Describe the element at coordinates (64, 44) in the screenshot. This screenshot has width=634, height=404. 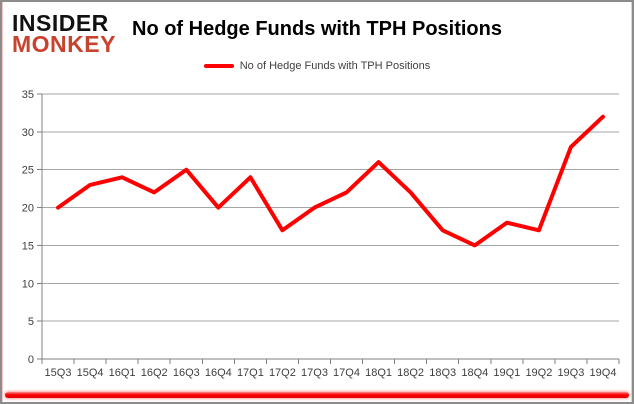
I see `logo-monkey-text: MONKEY` at that location.